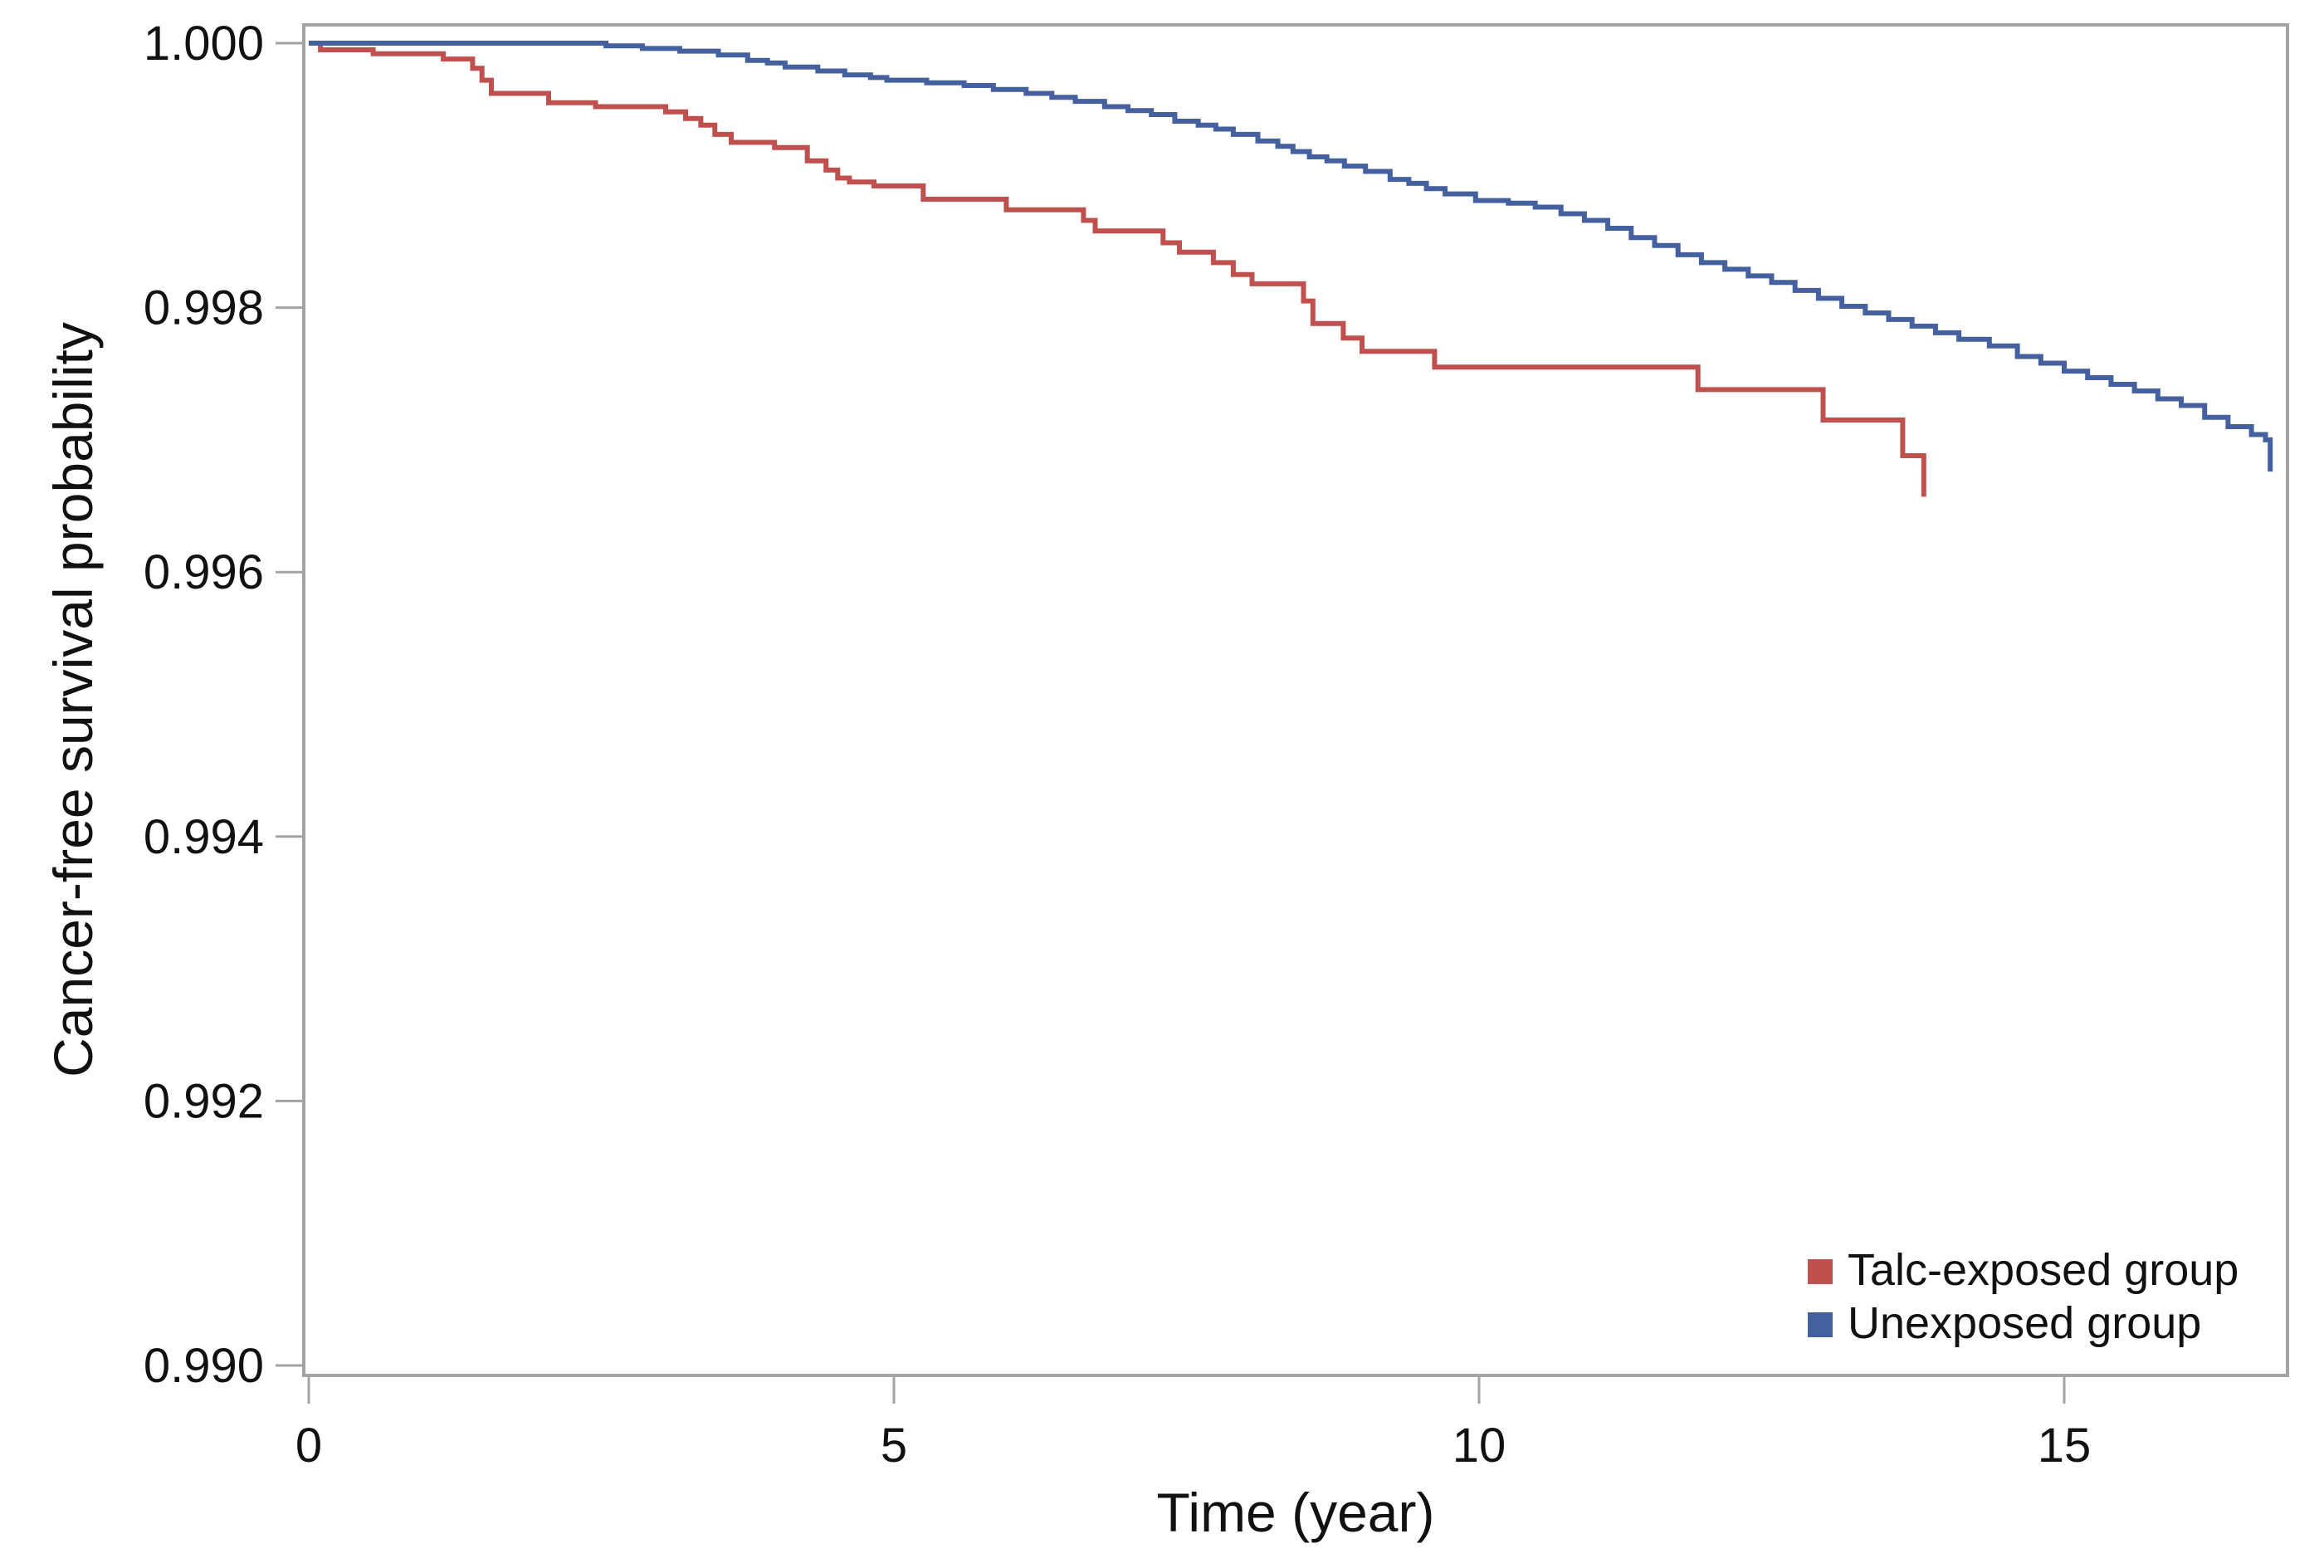 The height and width of the screenshot is (1568, 2324). I want to click on x-tick-label: 5, so click(894, 1446).